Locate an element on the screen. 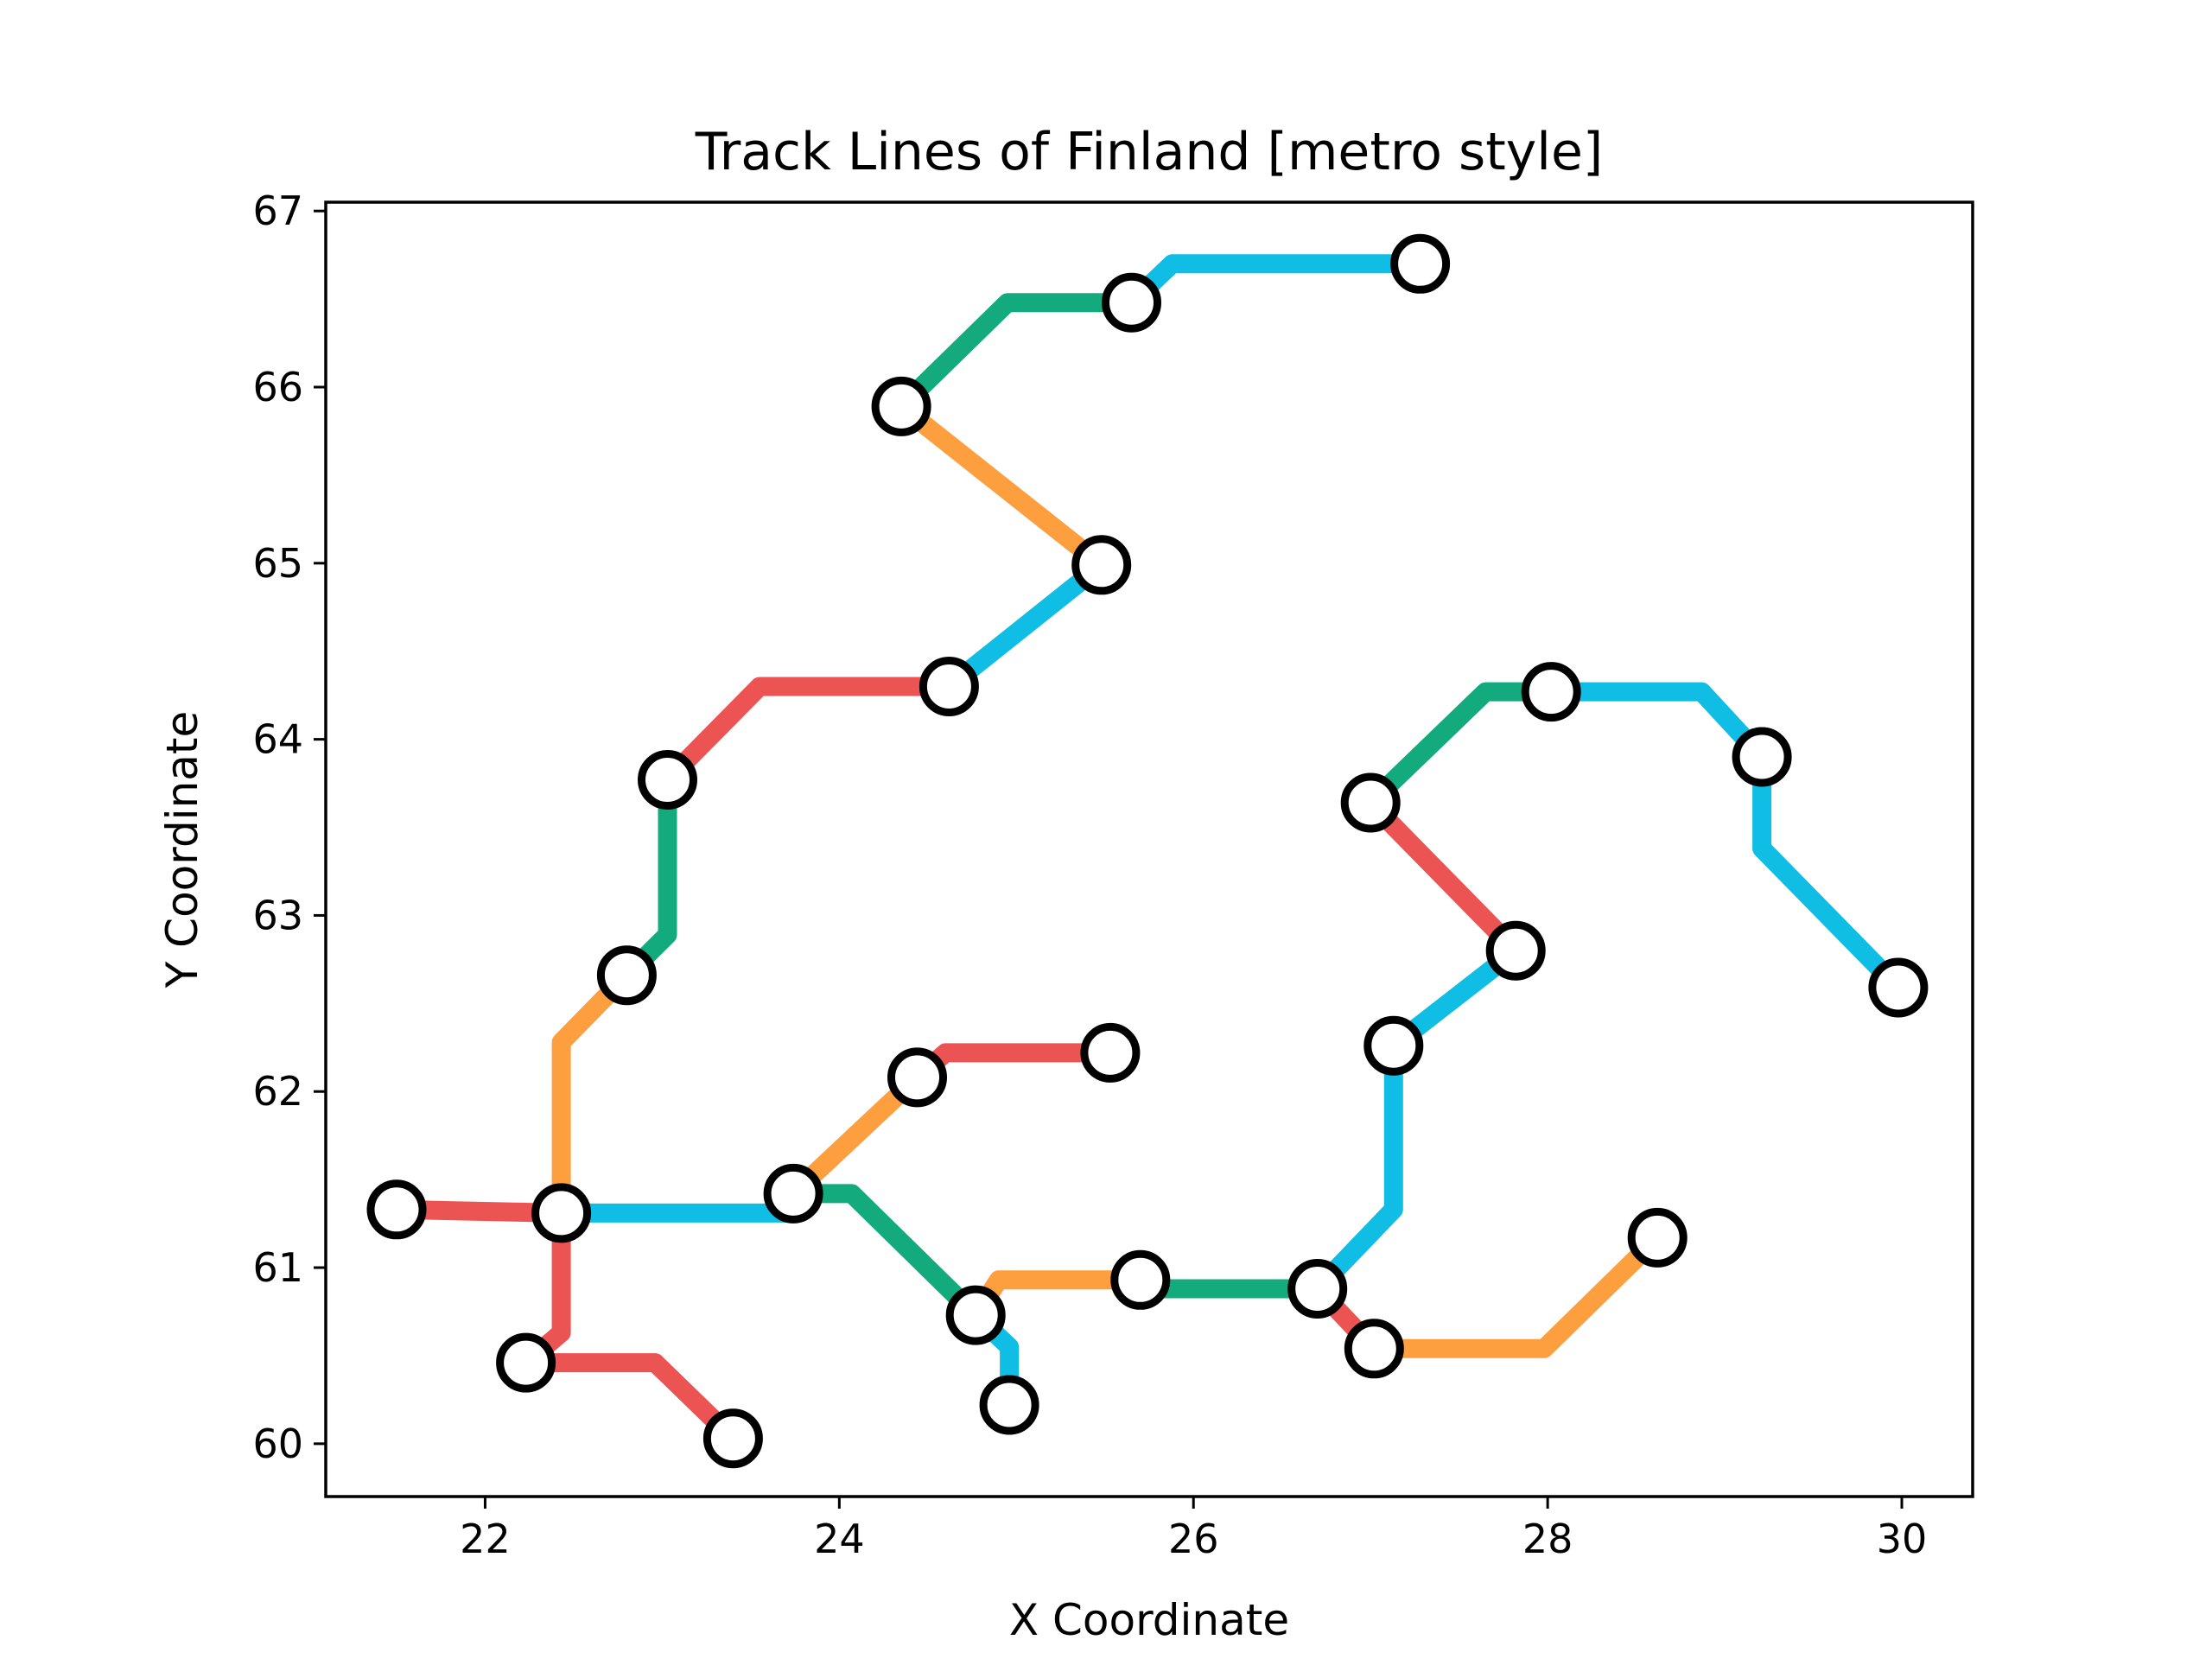 The width and height of the screenshot is (2212, 1659). y-tick-label: 63 is located at coordinates (277, 915).